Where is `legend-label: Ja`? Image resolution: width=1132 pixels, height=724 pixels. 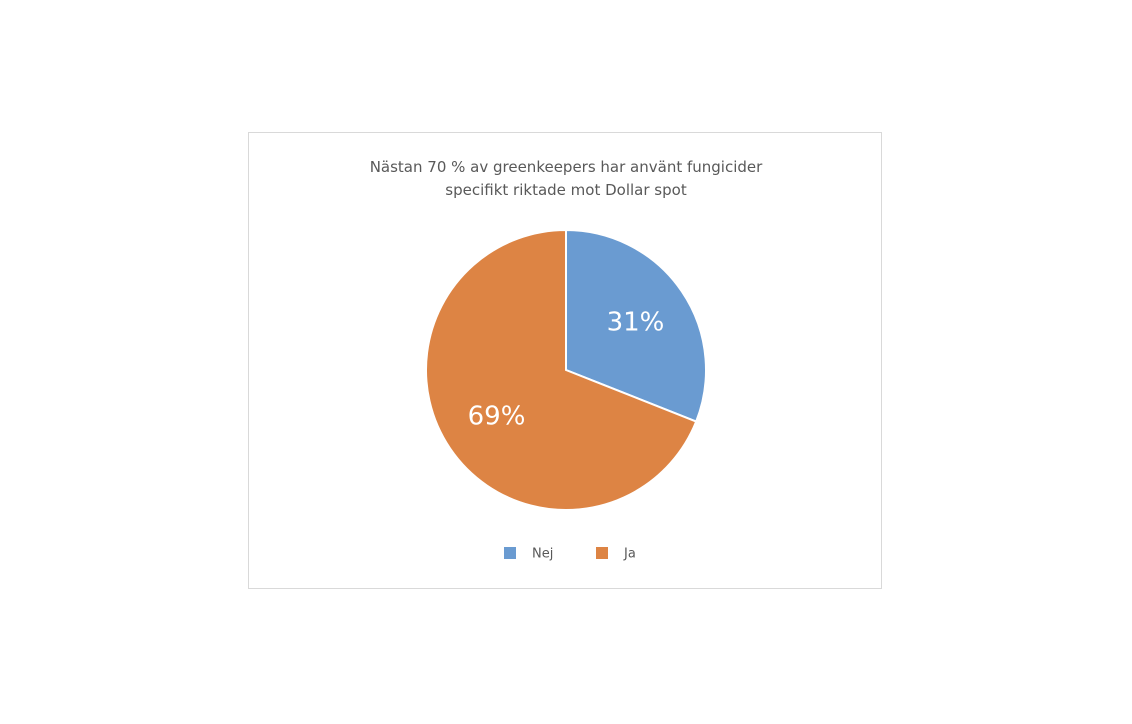
legend-label: Ja is located at coordinates (629, 554).